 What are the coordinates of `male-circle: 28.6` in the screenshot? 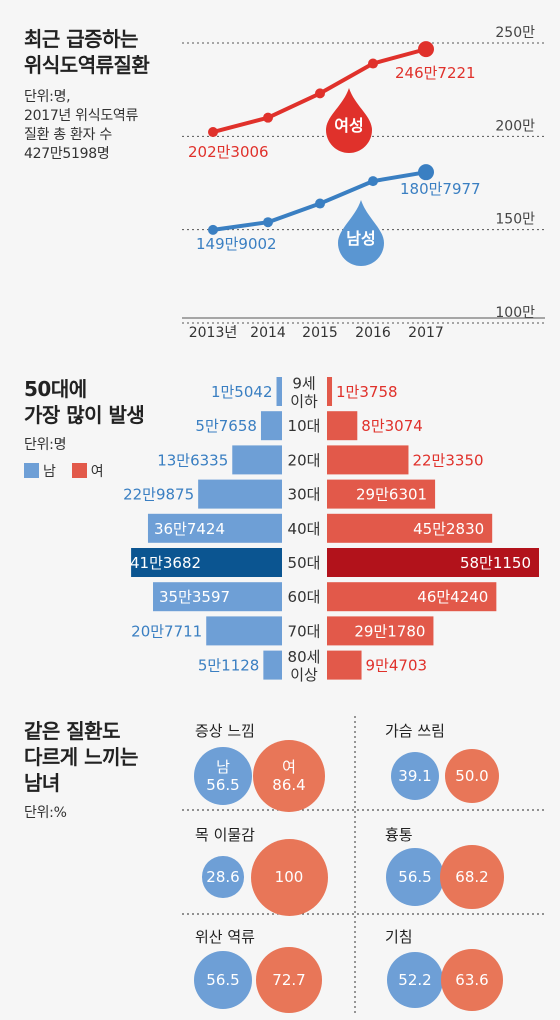 It's located at (223, 877).